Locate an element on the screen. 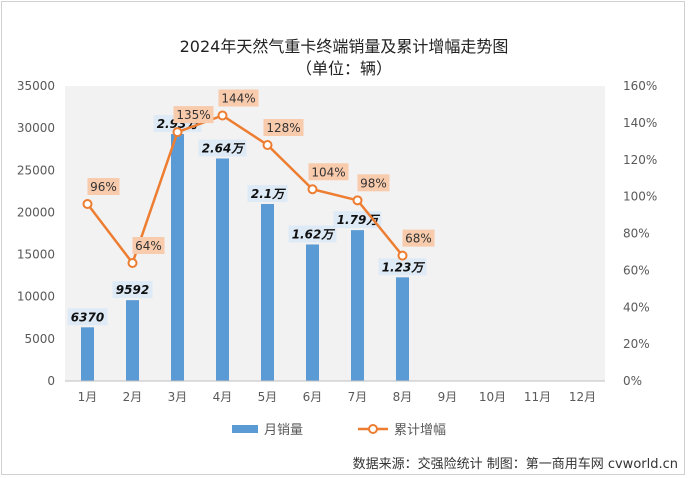 The height and width of the screenshot is (478, 688). category-tick-label: 6月 is located at coordinates (313, 397).